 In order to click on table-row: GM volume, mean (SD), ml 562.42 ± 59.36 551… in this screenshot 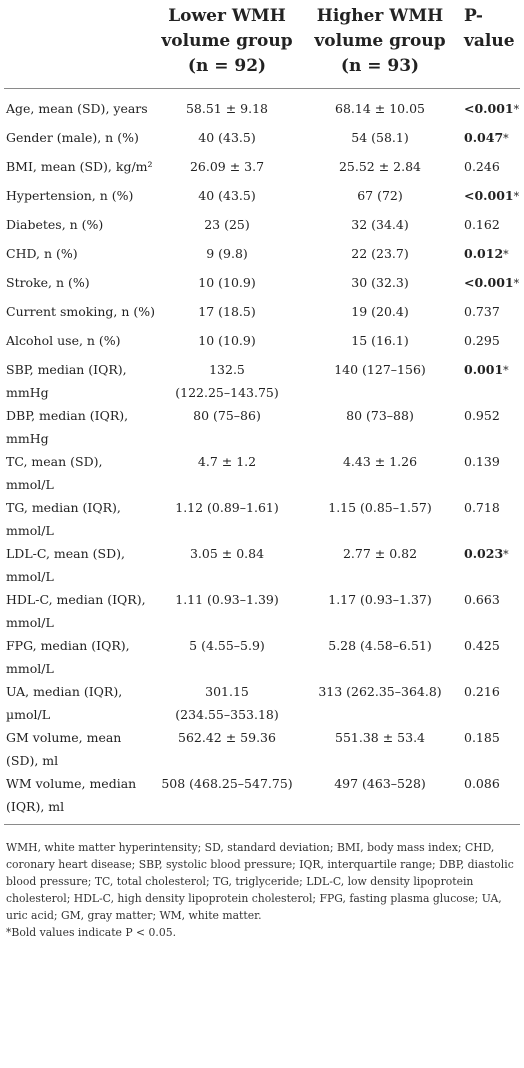, I will do `click(262, 749)`.